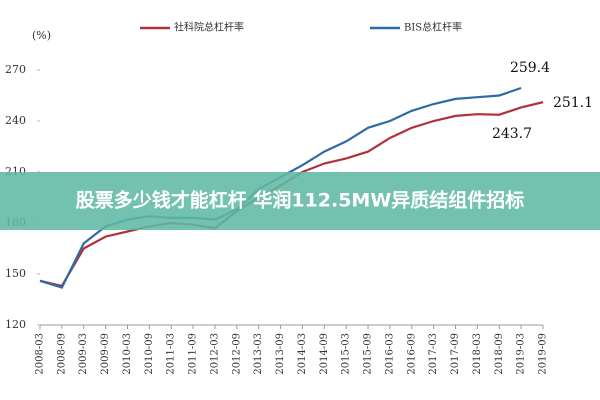 This screenshot has width=600, height=400. Describe the element at coordinates (477, 354) in the screenshot. I see `x-tick-label: 2018-03` at that location.